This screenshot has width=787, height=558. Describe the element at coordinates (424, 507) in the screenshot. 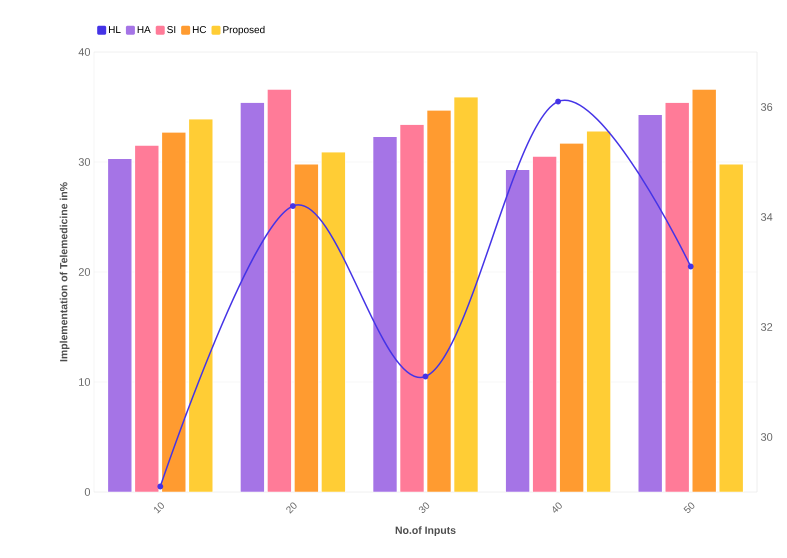

I see `x-tick-label: 30` at that location.